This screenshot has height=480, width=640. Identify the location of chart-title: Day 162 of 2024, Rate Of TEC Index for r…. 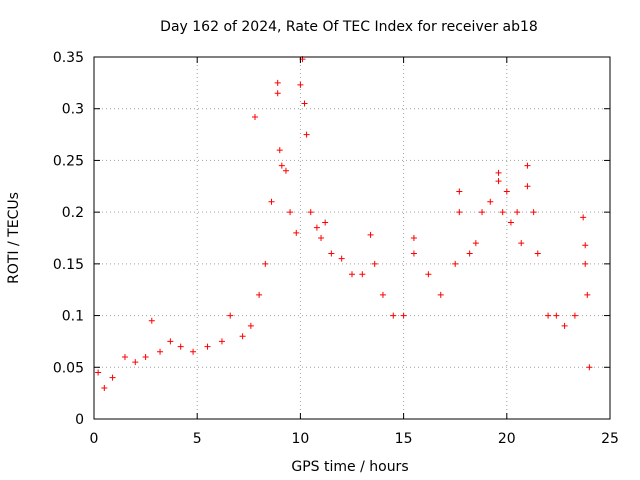
(349, 27).